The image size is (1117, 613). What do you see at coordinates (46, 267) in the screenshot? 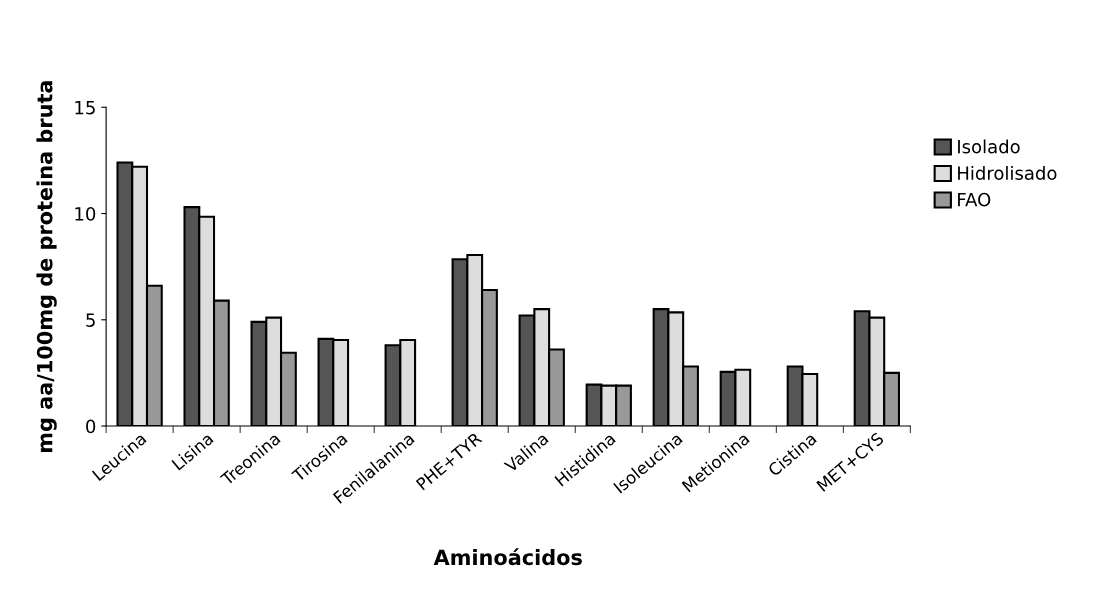
I see `y-axis-title: mg aa/100mg de proteina bruta` at bounding box center [46, 267].